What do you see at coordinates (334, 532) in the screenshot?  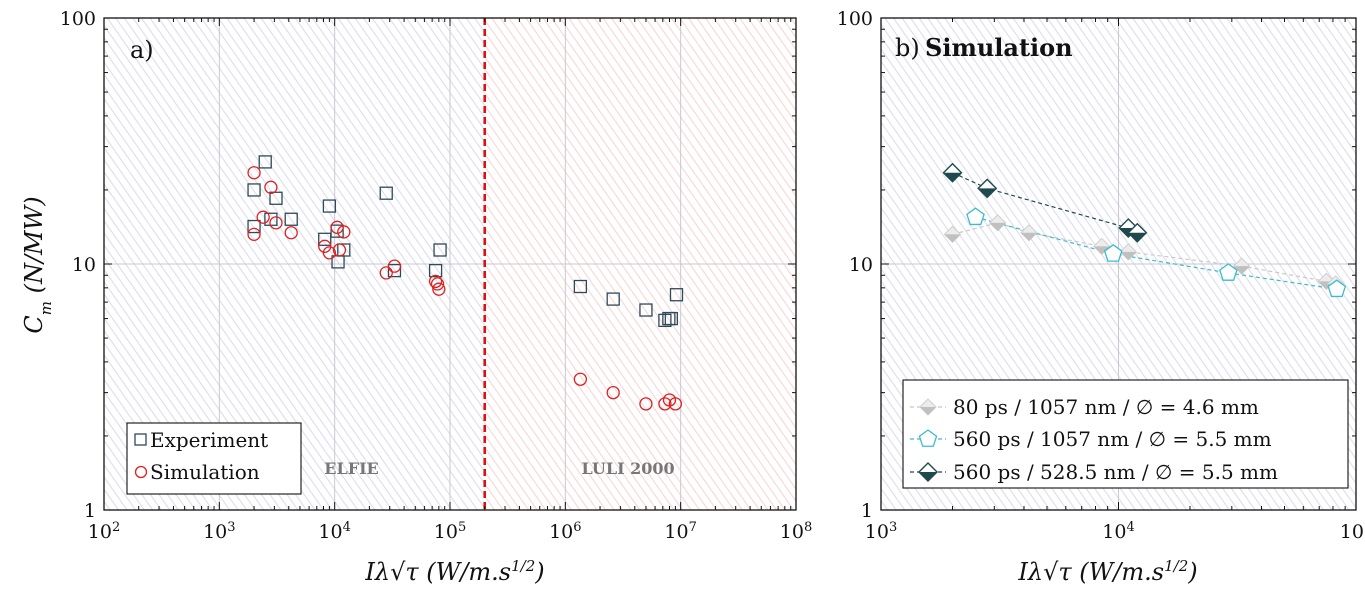 I see `panel-a-xtick-label: 10⁴` at bounding box center [334, 532].